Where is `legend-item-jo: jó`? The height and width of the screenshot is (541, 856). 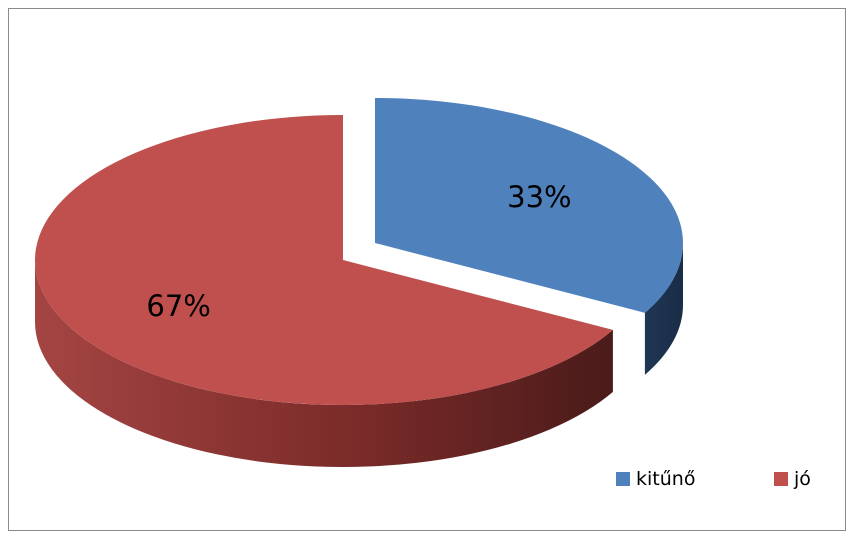 legend-item-jo: jó is located at coordinates (792, 479).